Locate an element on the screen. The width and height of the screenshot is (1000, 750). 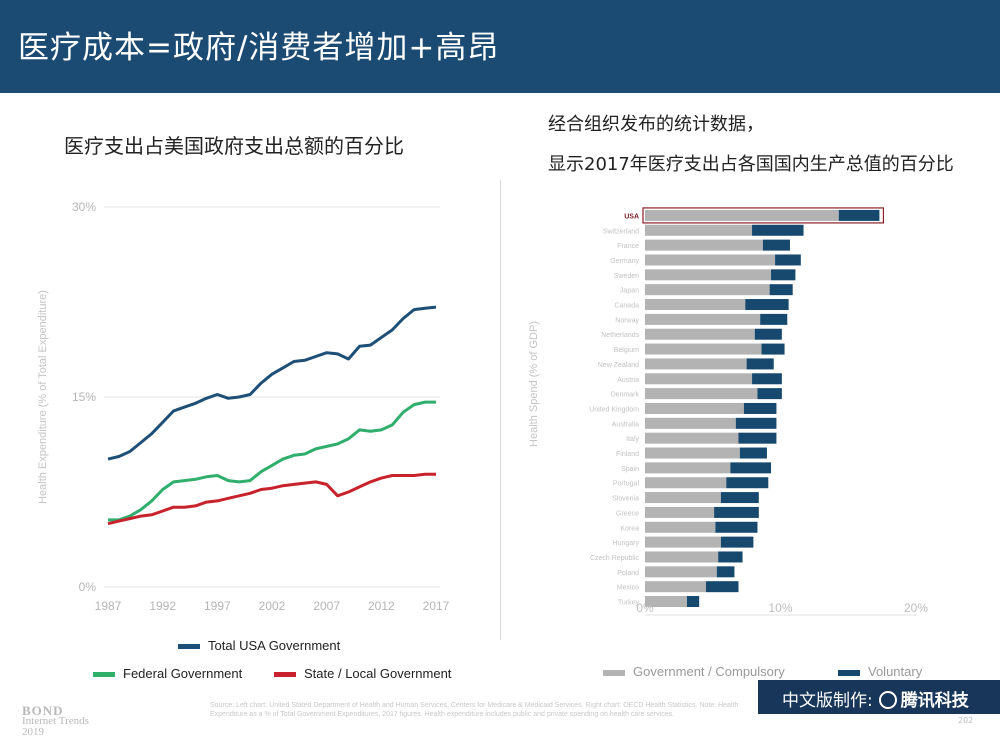
right-chart-title-line2: 显示2017年医疗支出占各国国内生产总值的百分比 is located at coordinates (751, 164).